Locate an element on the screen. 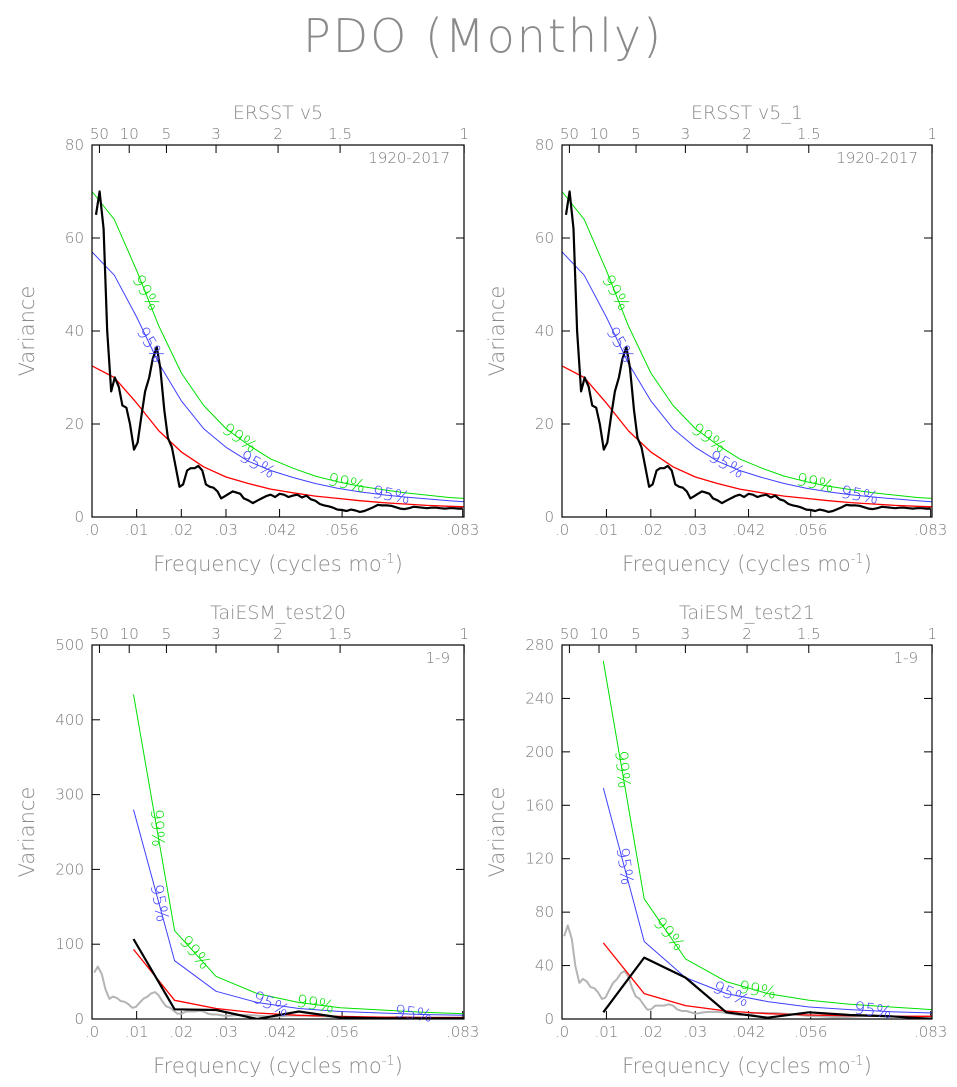  y-tick-label: 240 is located at coordinates (539, 698).